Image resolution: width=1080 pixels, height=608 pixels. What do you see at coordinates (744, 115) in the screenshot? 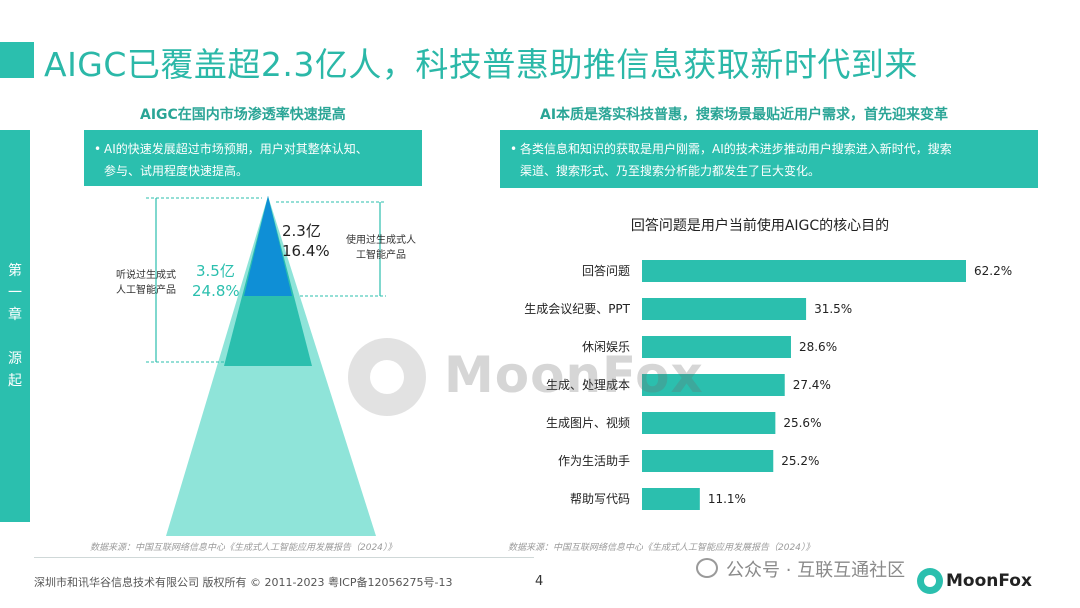
I see `right-section-title: AI本质是落实科技普惠，搜索场景最贴近用户需求，首先迎来变革` at bounding box center [744, 115].